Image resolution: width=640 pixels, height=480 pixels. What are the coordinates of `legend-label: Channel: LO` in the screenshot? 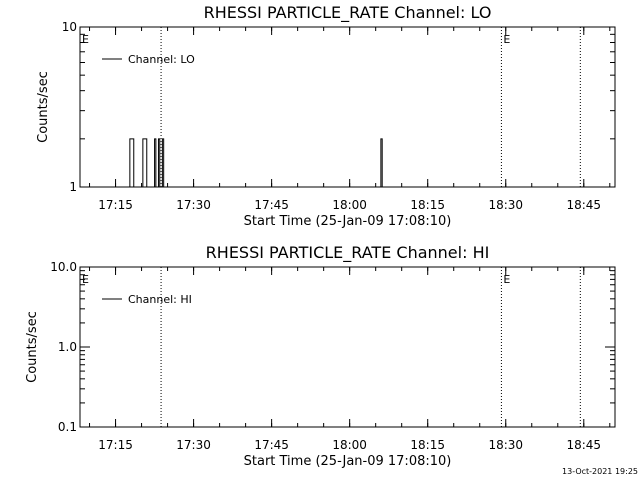 It's located at (161, 59).